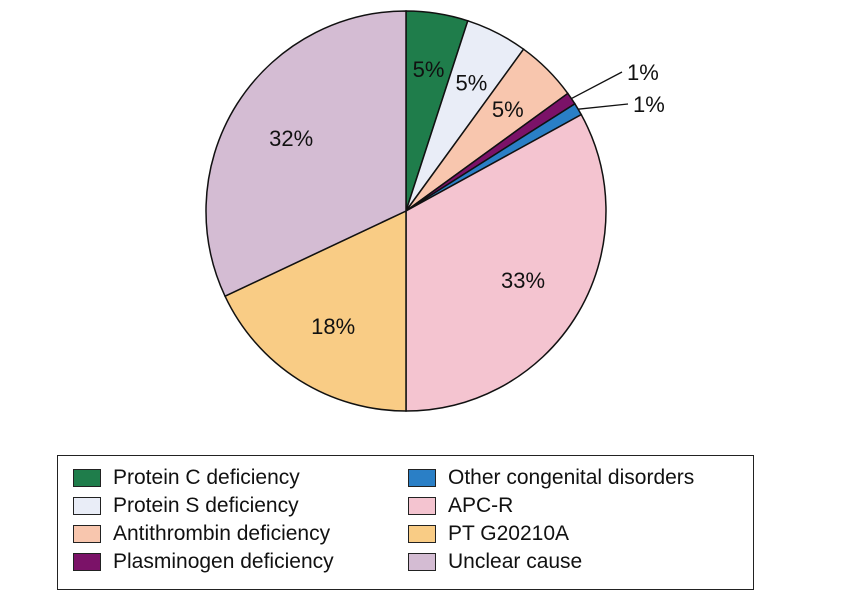  What do you see at coordinates (315, 310) in the screenshot?
I see `pie-slice-pt-g20210a` at bounding box center [315, 310].